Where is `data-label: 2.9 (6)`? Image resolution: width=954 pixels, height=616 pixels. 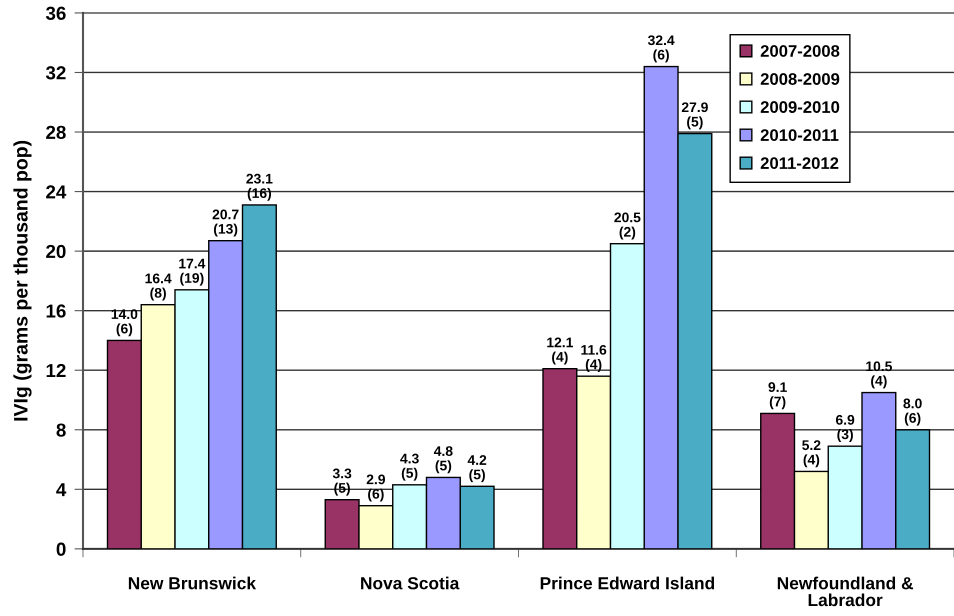
data-label: 2.9 (6) is located at coordinates (376, 488).